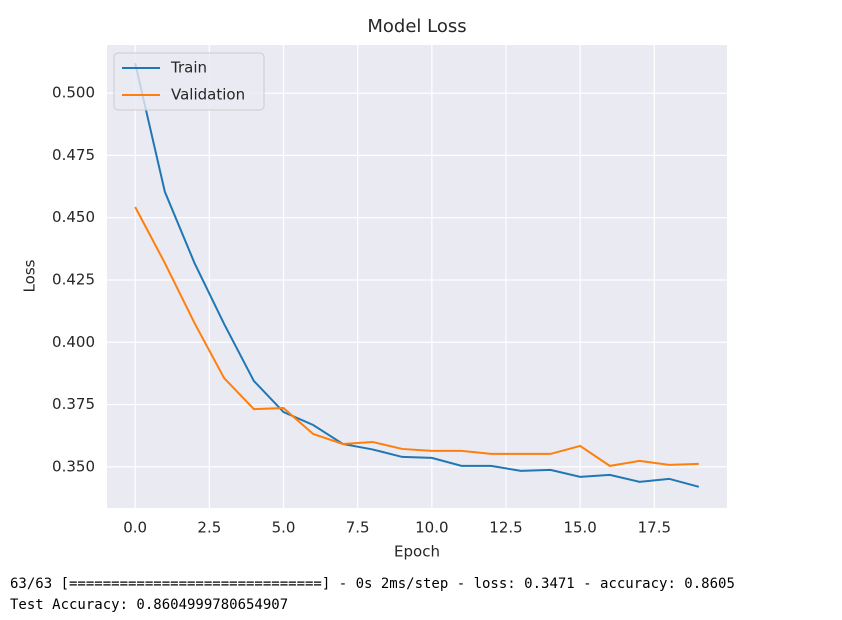 The width and height of the screenshot is (842, 620). I want to click on y-tick-label: 0.500, so click(73, 93).